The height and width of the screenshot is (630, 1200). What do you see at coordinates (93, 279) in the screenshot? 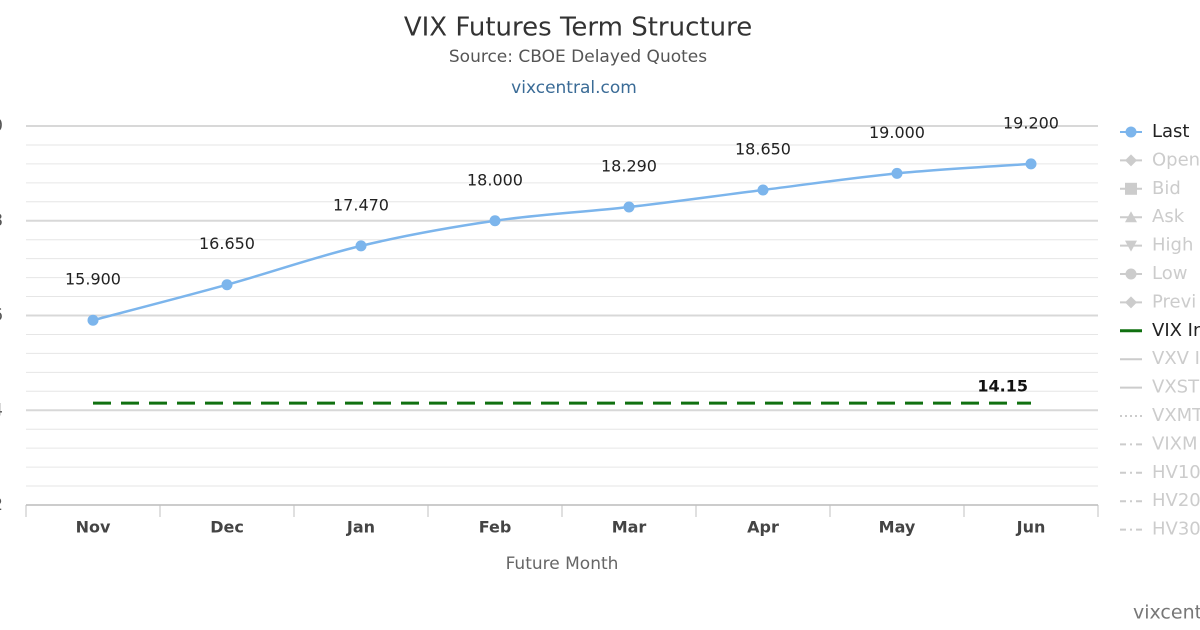
I see `data-label: 15.900` at bounding box center [93, 279].